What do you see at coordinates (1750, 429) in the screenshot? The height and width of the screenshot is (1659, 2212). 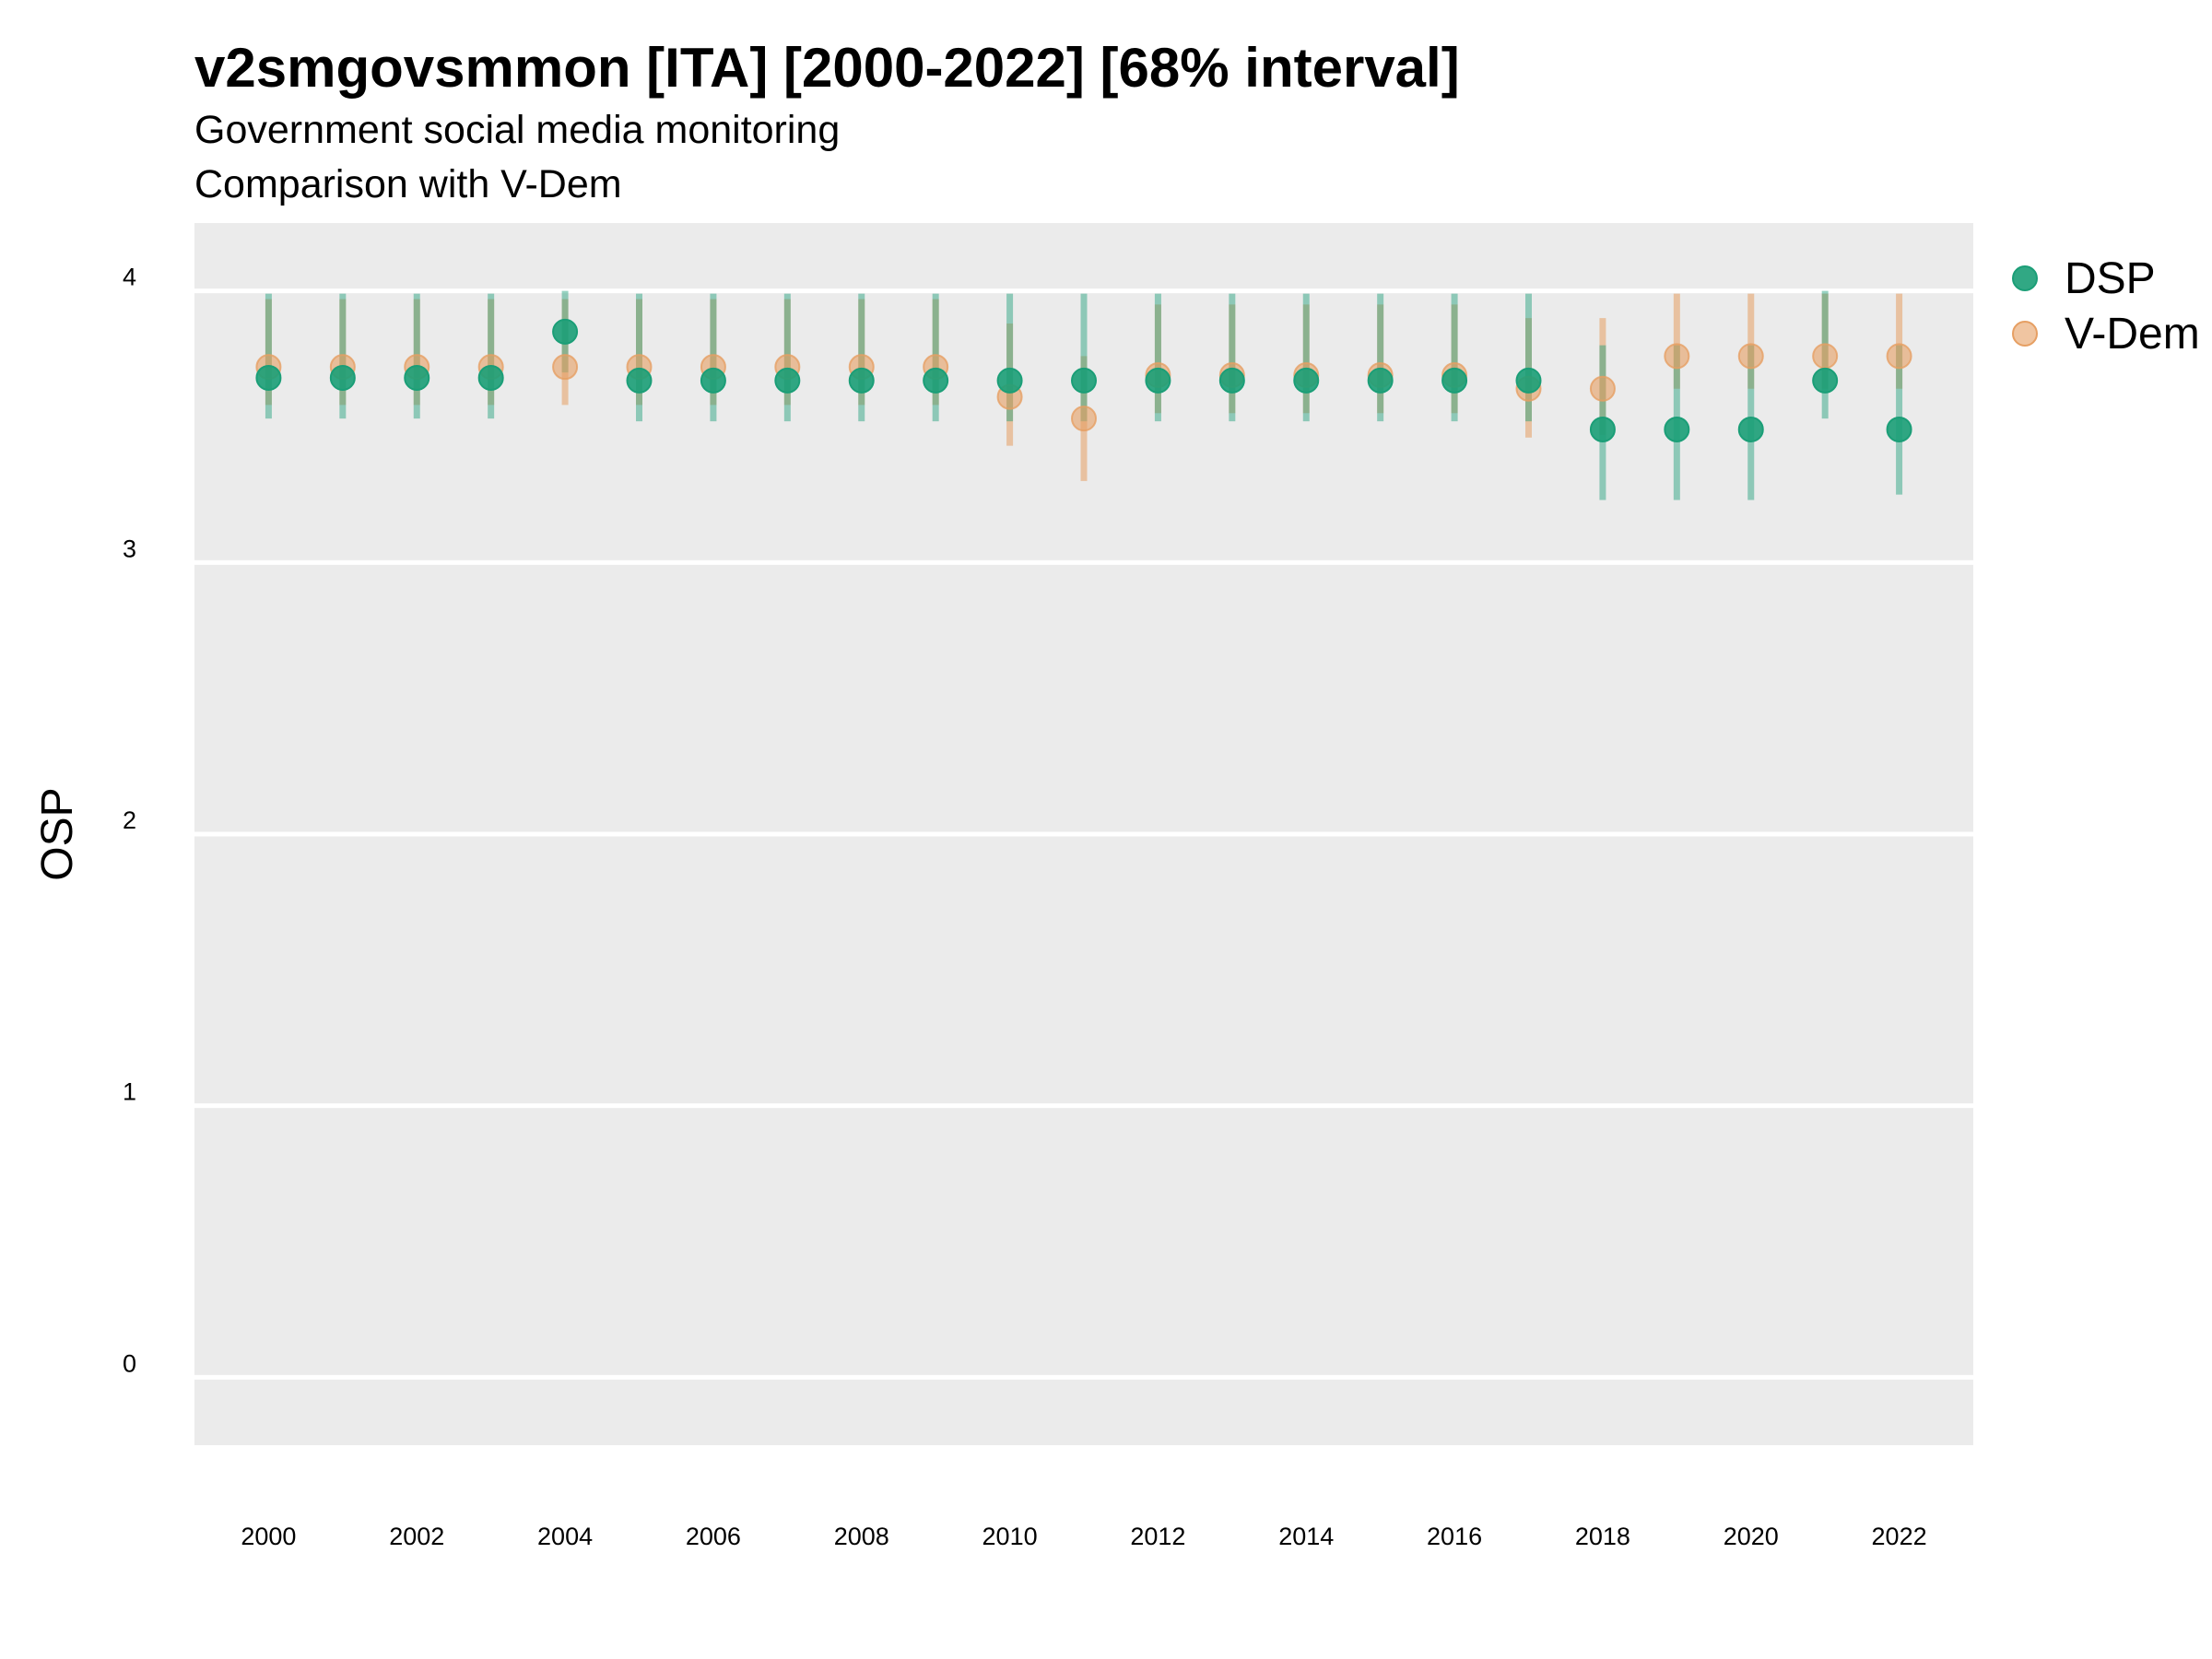 I see `dsp-point-2020` at bounding box center [1750, 429].